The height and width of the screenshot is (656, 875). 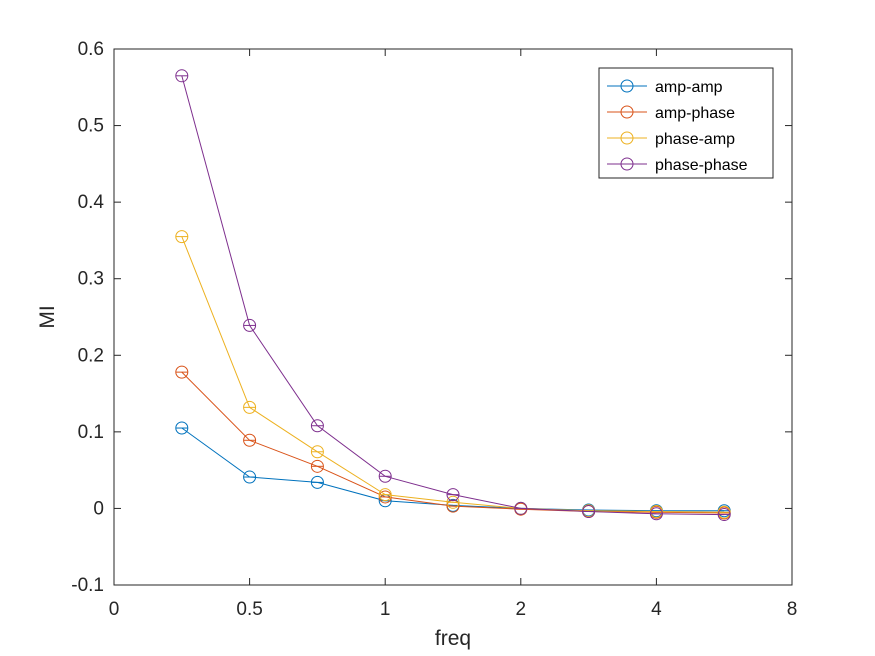 What do you see at coordinates (91, 202) in the screenshot?
I see `y-tick-label: 0.4` at bounding box center [91, 202].